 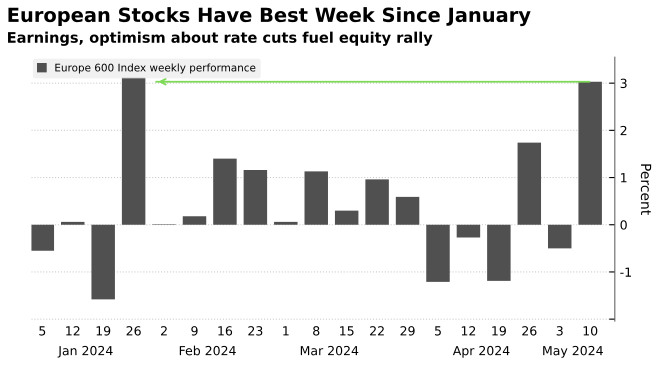 I want to click on y-tick-label: 2, so click(x=623, y=131).